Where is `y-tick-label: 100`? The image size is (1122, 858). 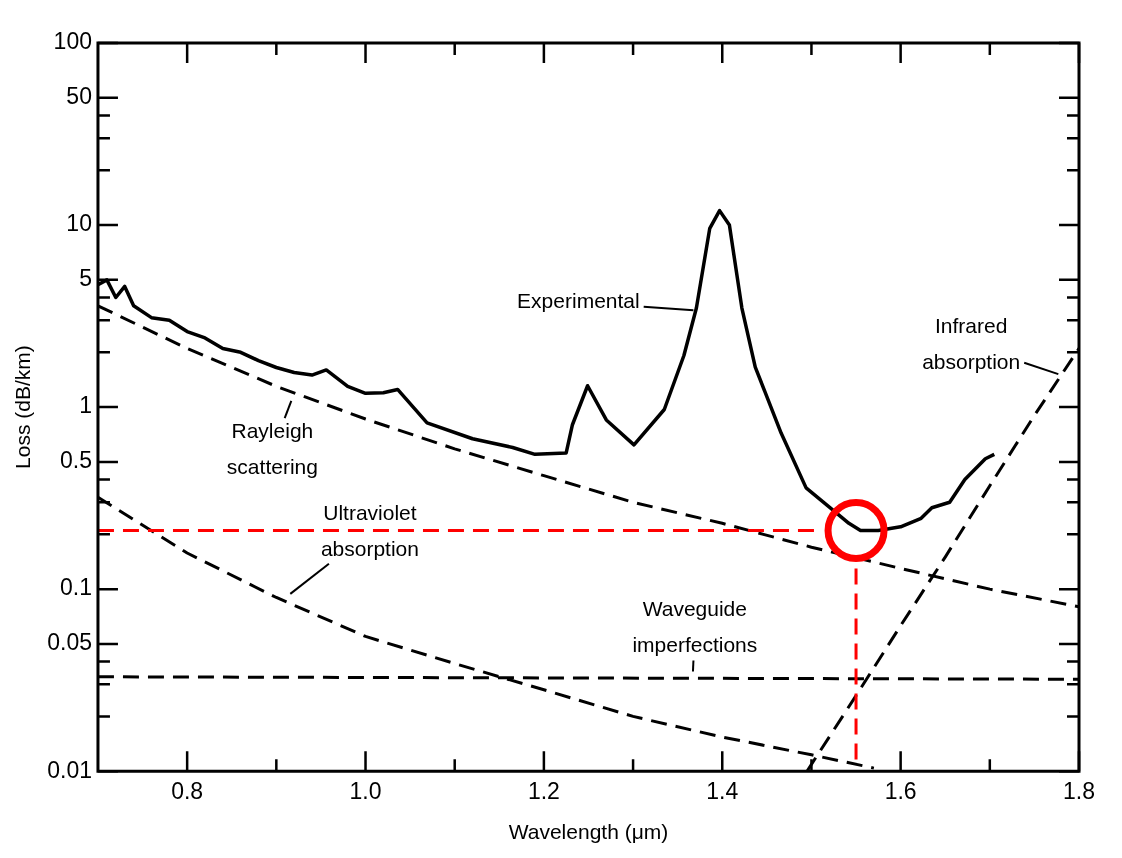 y-tick-label: 100 is located at coordinates (72, 41).